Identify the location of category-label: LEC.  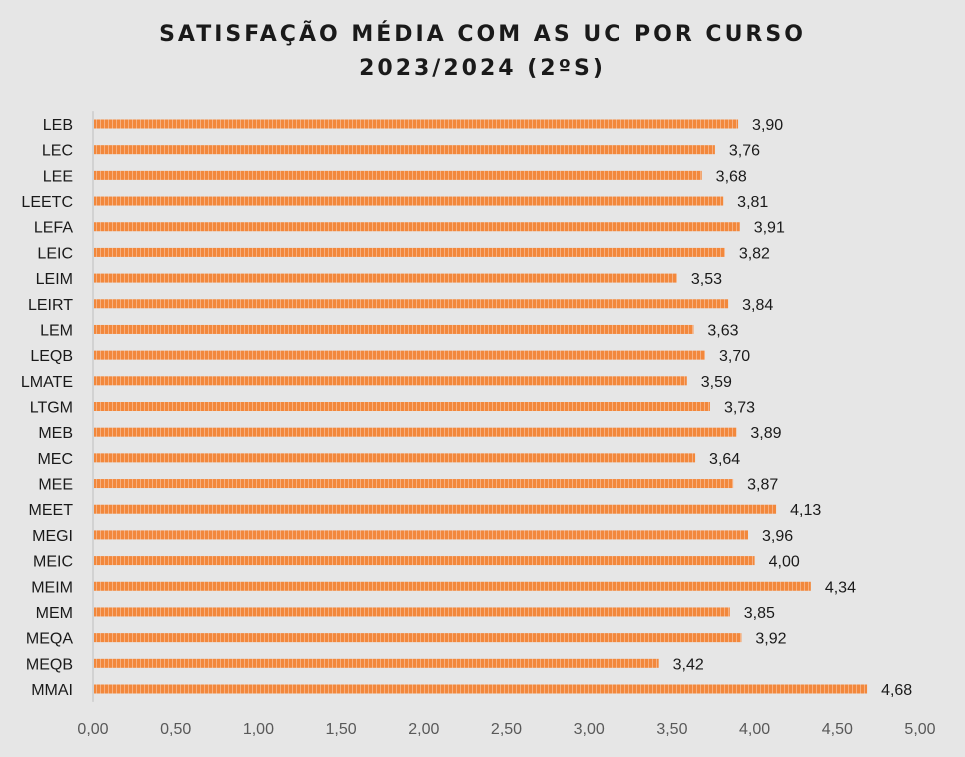
(57, 151).